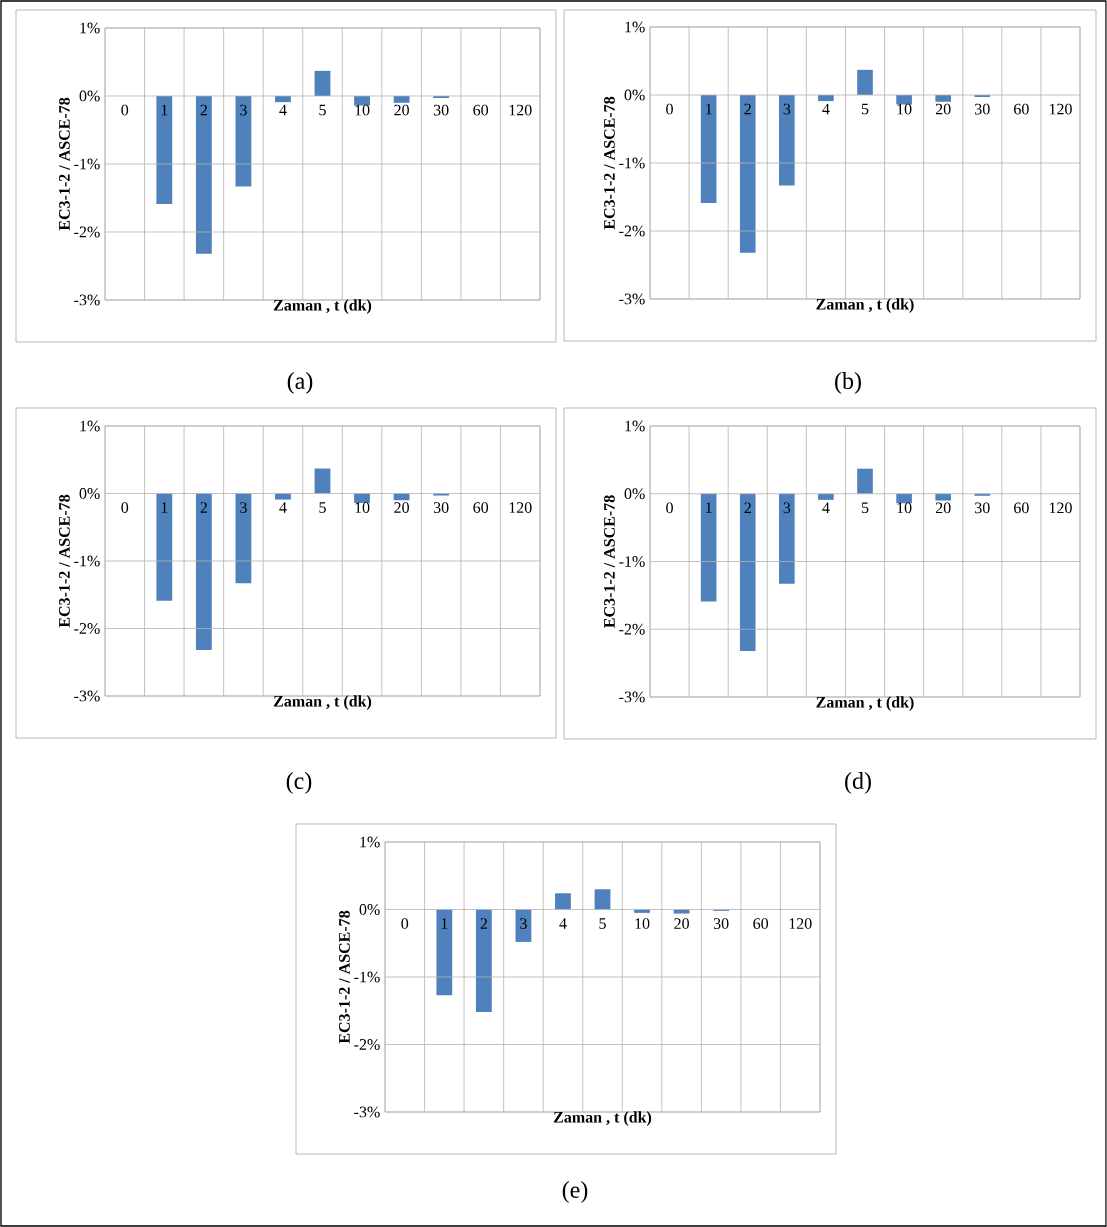 The width and height of the screenshot is (1107, 1227). I want to click on text: (e), so click(575, 1192).